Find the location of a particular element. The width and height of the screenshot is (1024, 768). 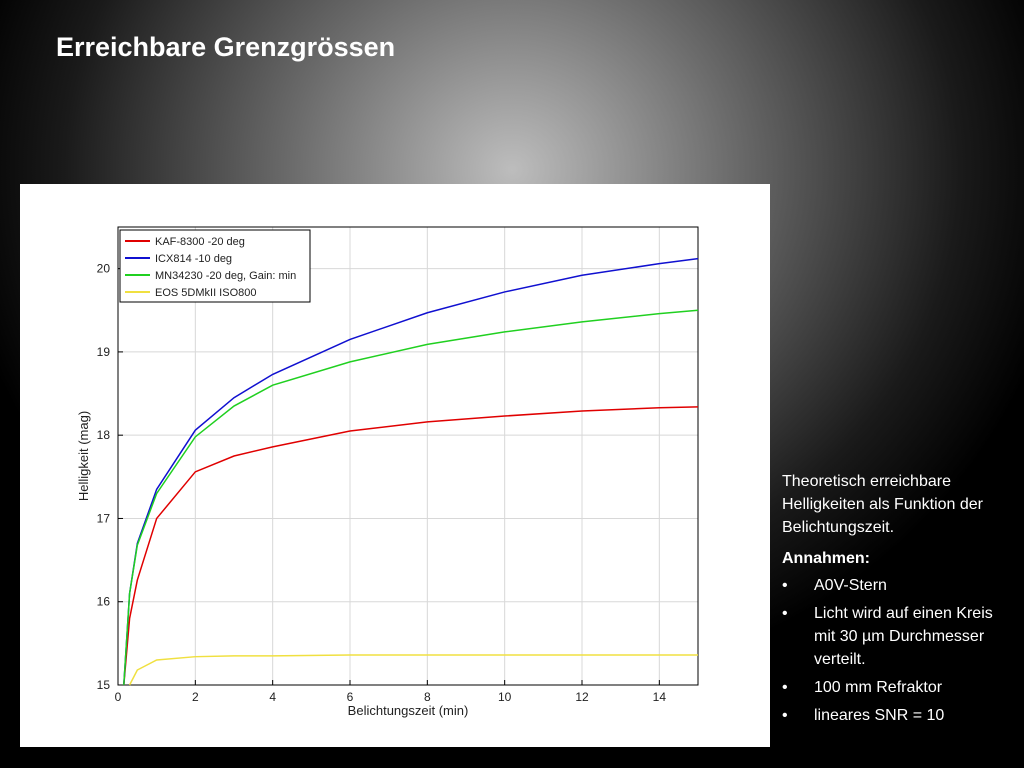

x-tick-label: 10 is located at coordinates (505, 697).